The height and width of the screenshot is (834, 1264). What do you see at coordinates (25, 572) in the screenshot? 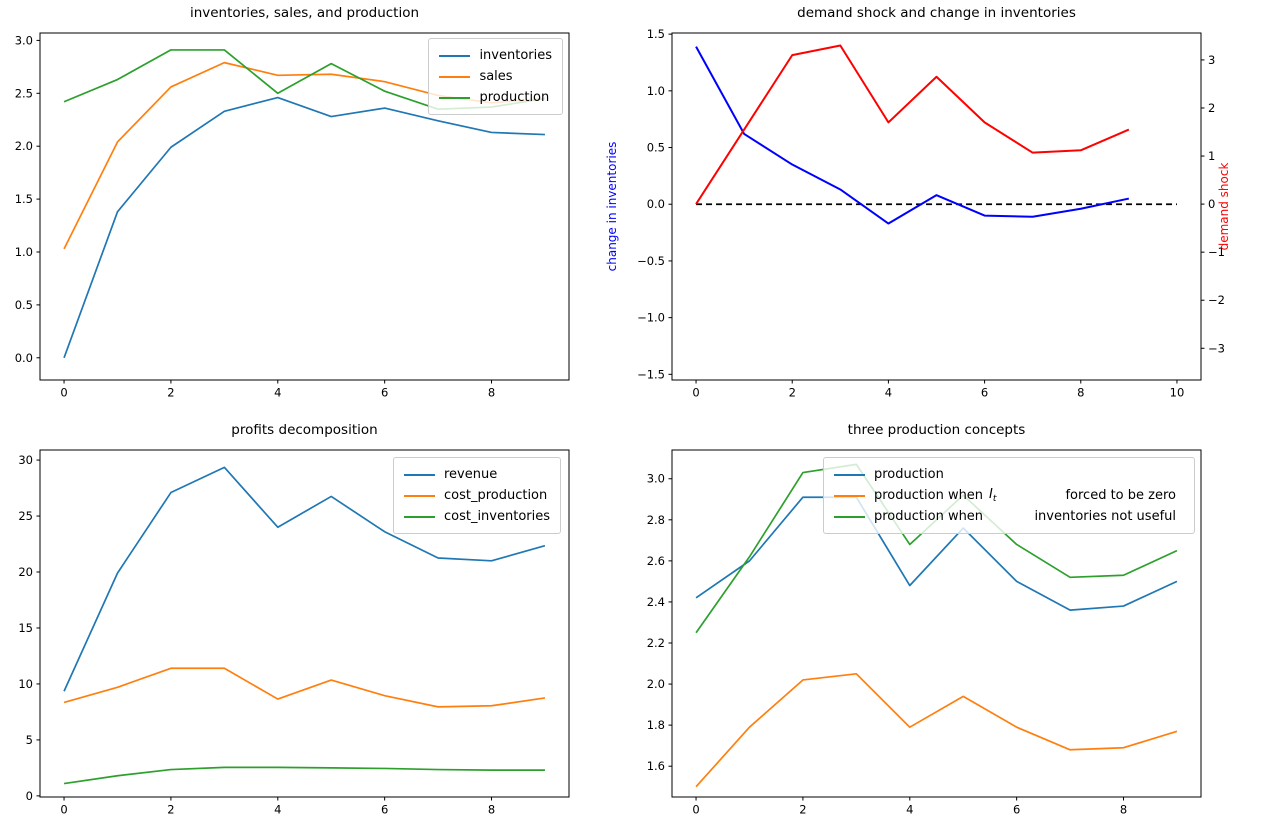
I see `y-tick-label: 20` at bounding box center [25, 572].